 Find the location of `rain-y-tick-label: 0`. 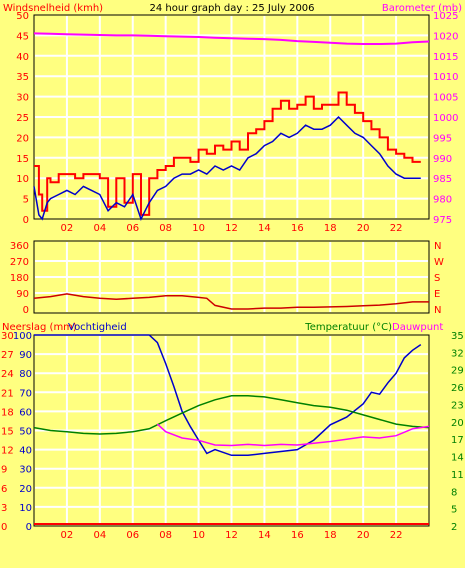

rain-y-tick-label: 0 is located at coordinates (4, 527).